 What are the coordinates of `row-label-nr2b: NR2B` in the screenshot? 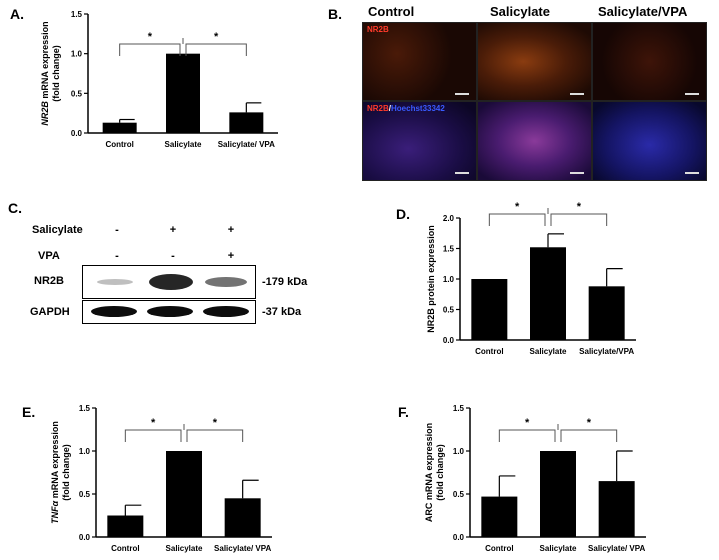 It's located at (378, 29).